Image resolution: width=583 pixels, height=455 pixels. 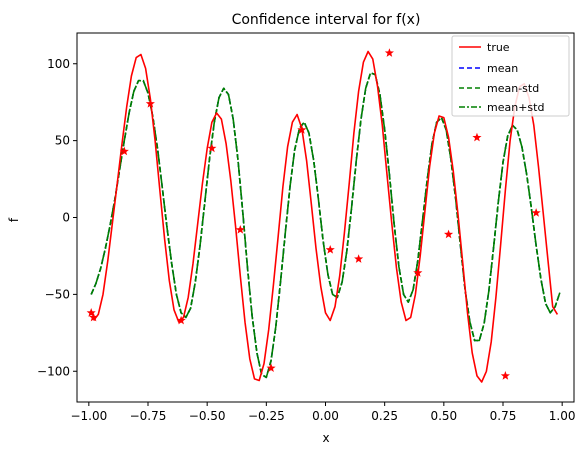 What do you see at coordinates (443, 416) in the screenshot?
I see `x-tick-label: 0.50` at bounding box center [443, 416].